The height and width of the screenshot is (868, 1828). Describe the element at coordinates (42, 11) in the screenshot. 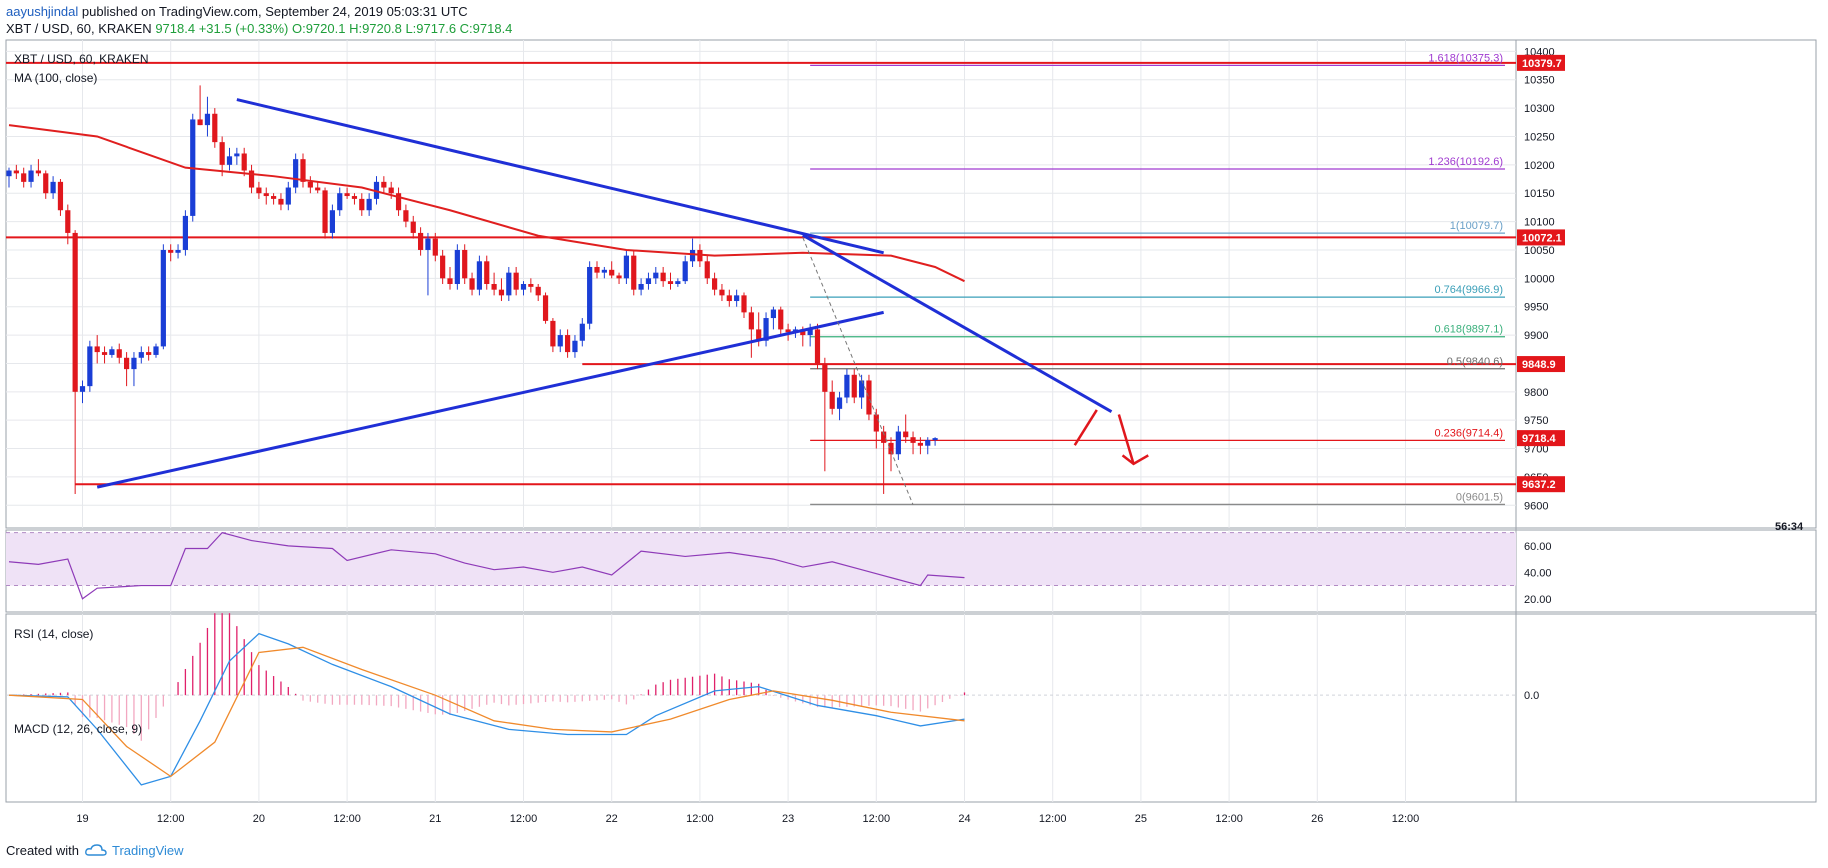

I see `author-link: aayushjindal` at that location.